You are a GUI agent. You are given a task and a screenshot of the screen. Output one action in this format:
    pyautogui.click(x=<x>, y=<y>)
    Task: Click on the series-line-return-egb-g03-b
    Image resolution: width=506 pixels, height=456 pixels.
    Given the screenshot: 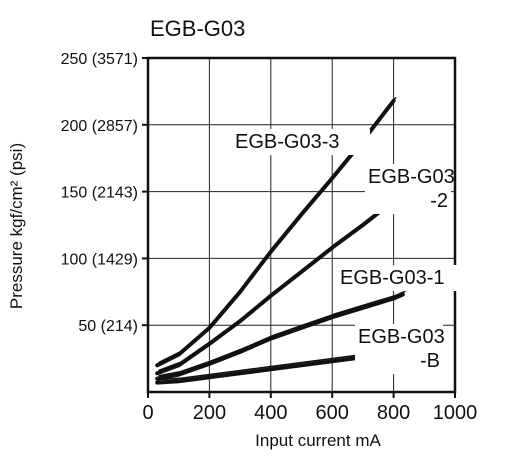 What is the action you would take?
    pyautogui.click(x=277, y=365)
    